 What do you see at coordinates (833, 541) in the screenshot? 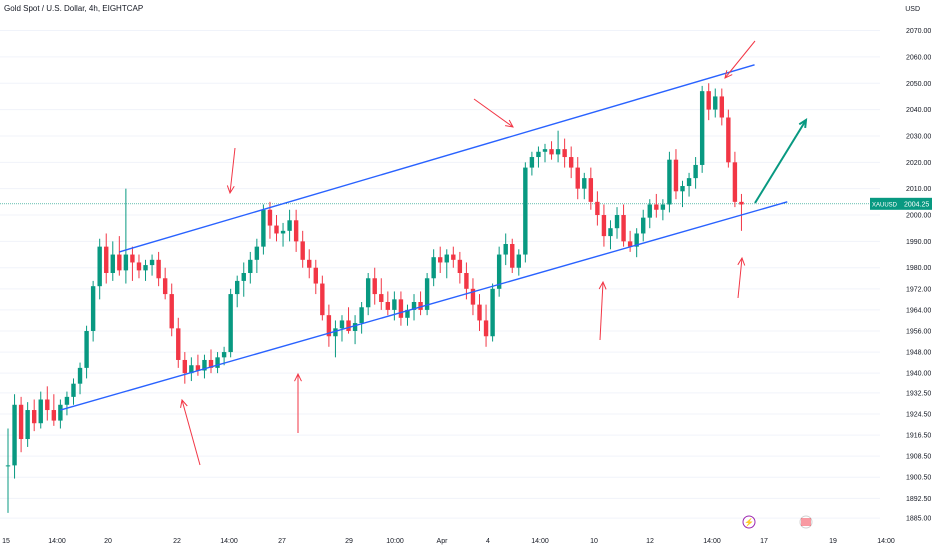
I see `time-tick-label: 19` at bounding box center [833, 541].